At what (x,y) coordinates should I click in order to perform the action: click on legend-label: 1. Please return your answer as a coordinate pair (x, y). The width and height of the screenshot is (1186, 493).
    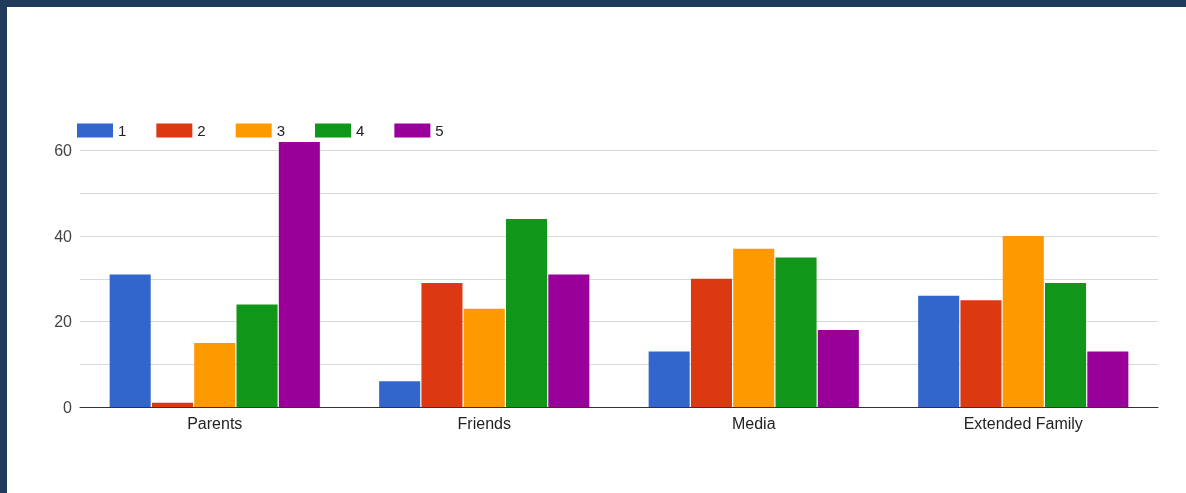
    Looking at the image, I should click on (122, 130).